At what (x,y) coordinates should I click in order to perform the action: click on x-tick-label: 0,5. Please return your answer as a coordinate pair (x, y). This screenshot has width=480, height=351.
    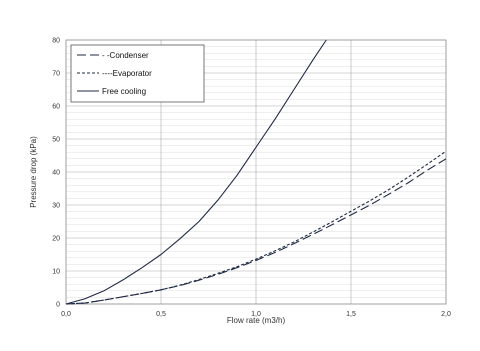
    Looking at the image, I should click on (161, 314).